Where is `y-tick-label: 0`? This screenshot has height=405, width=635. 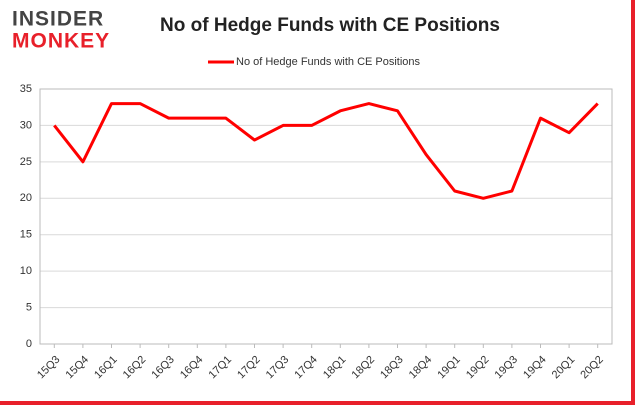
y-tick-label: 0 is located at coordinates (29, 344).